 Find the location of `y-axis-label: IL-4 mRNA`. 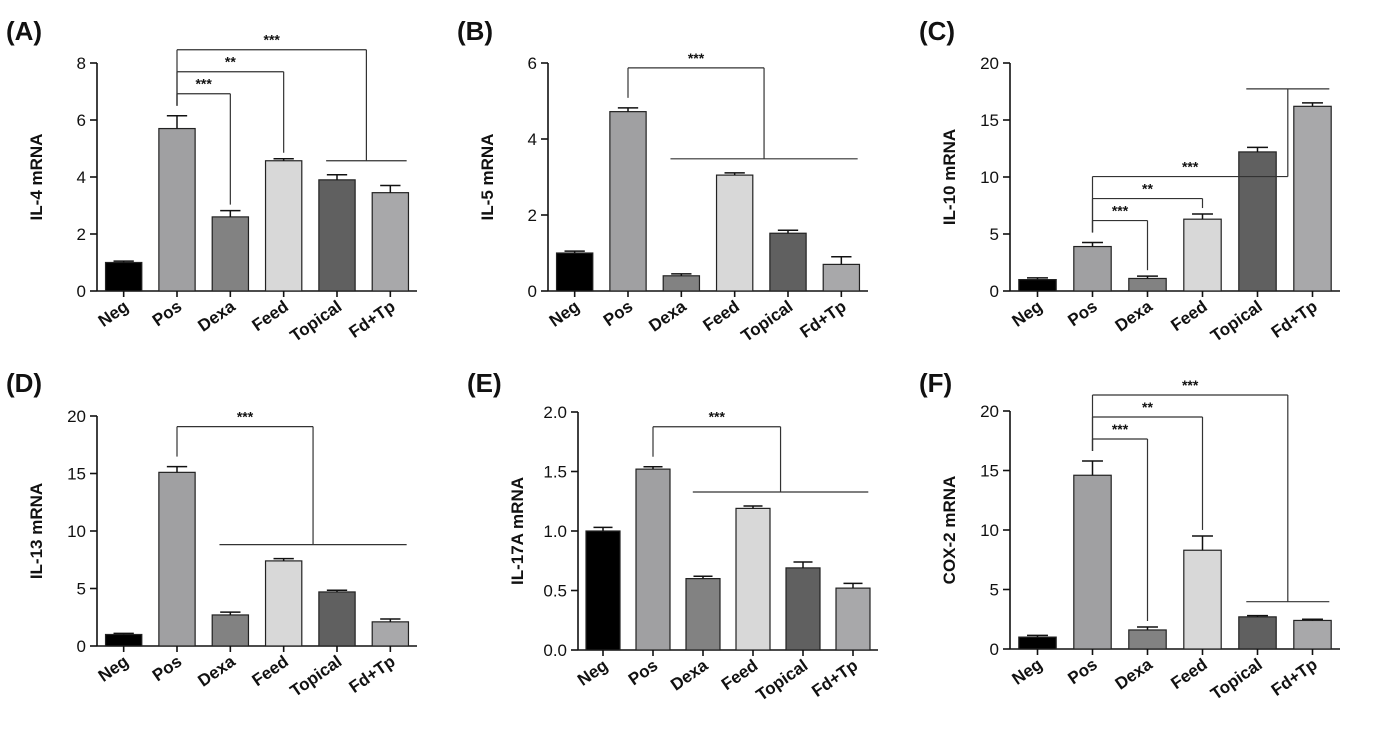

y-axis-label: IL-4 mRNA is located at coordinates (36, 177).